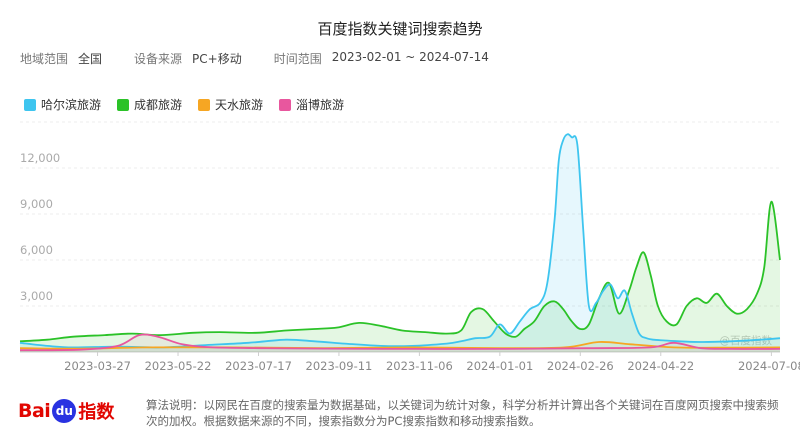 This screenshot has width=800, height=446. What do you see at coordinates (660, 366) in the screenshot?
I see `x-tick-label: 2024-04-22` at bounding box center [660, 366].